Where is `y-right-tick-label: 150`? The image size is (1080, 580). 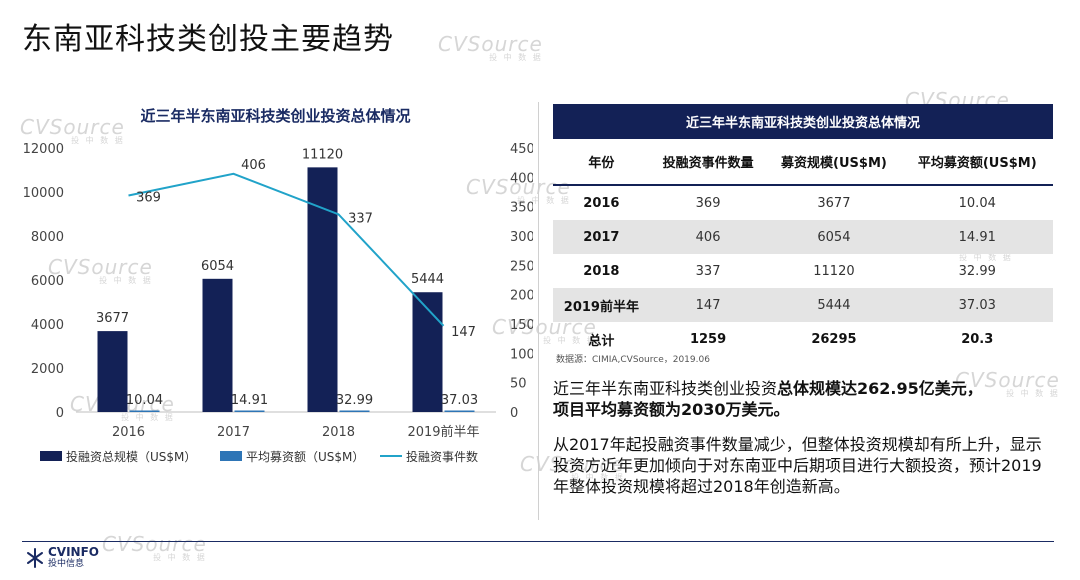 y-right-tick-label: 150 is located at coordinates (521, 325).